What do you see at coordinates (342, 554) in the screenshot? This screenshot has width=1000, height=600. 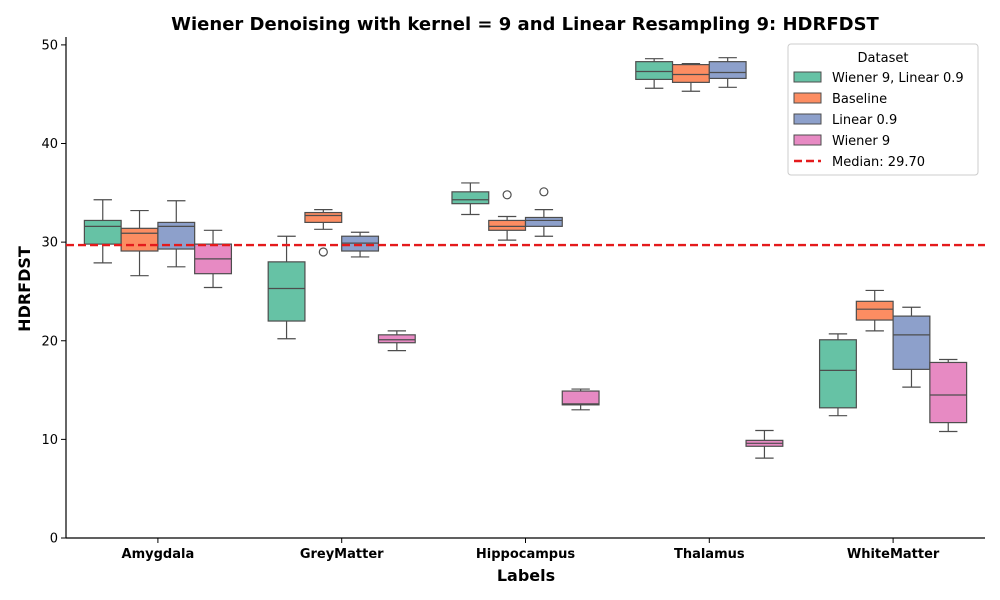 I see `x-tick-label: GreyMatter` at bounding box center [342, 554].